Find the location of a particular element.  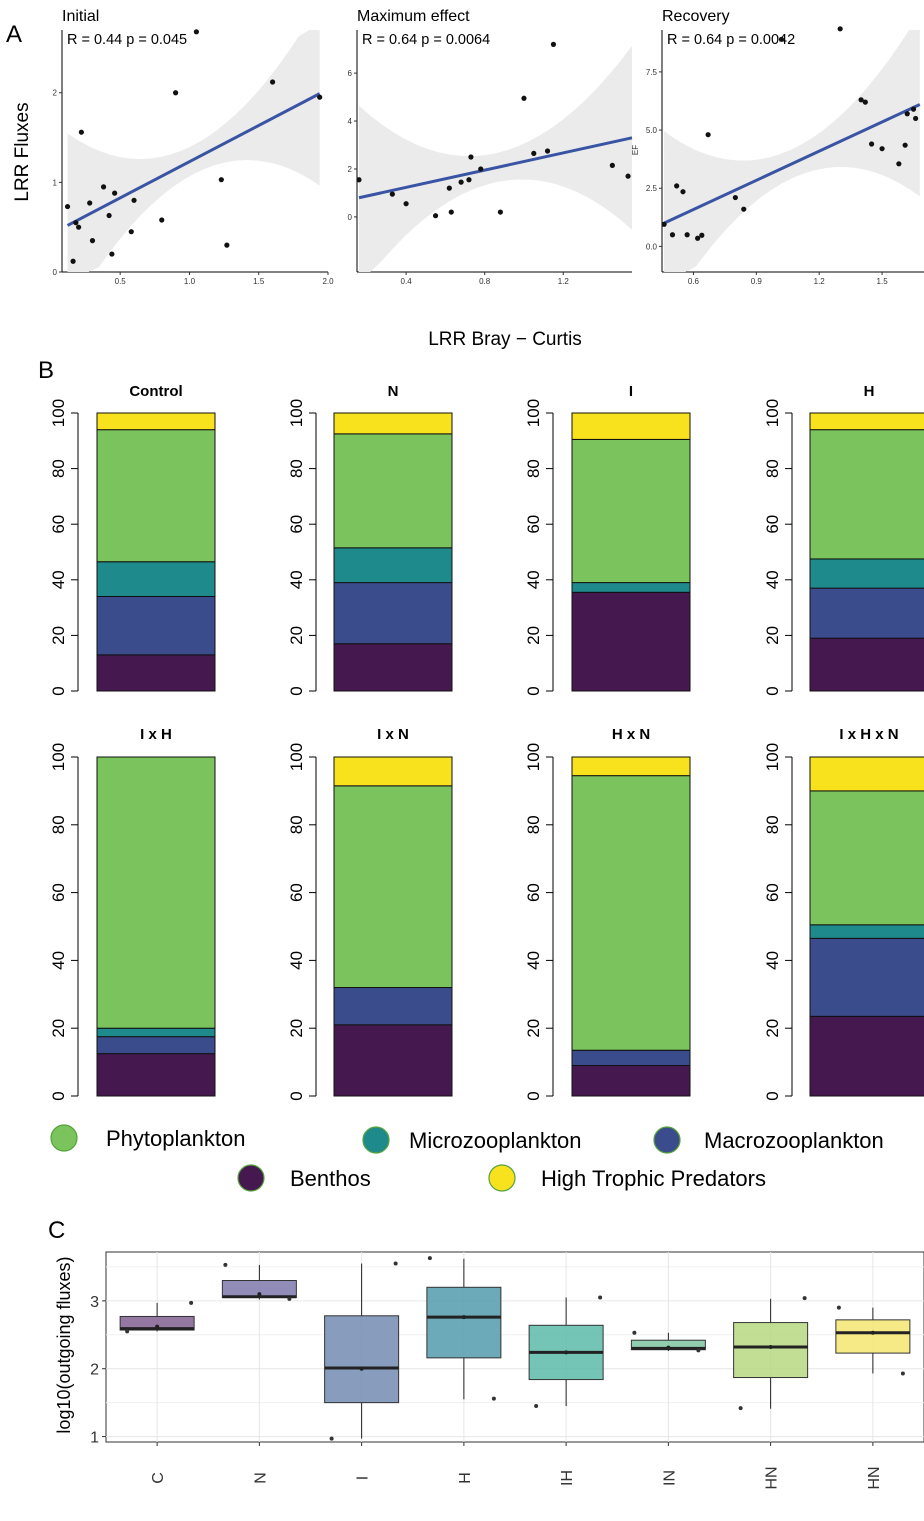

x-tick-label: 0.6 is located at coordinates (694, 281).